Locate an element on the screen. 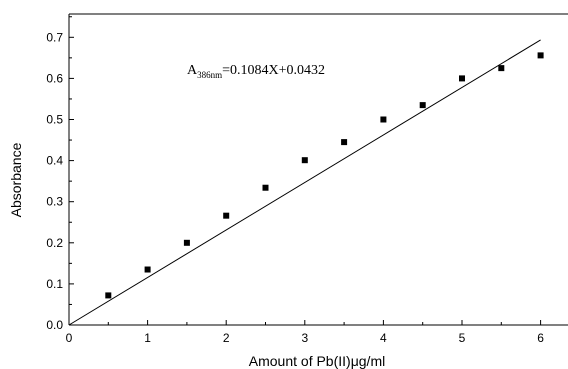 The image size is (568, 369). equation-symbol: A is located at coordinates (192, 70).